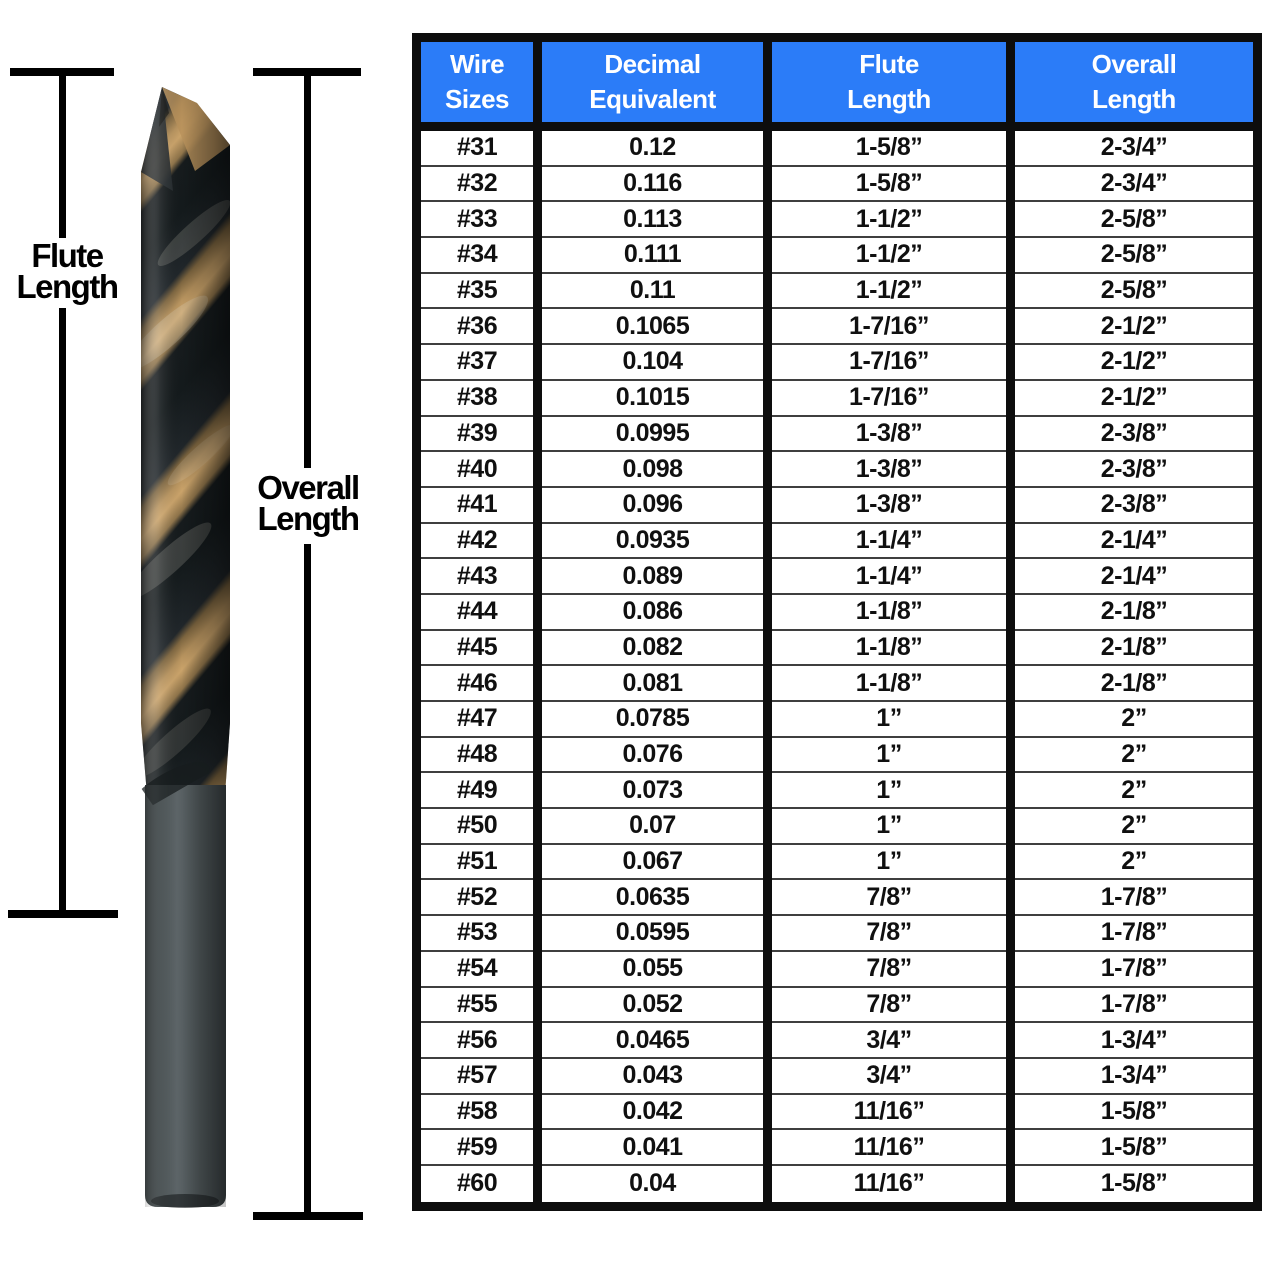  I want to click on table-cell: 0.1065, so click(652, 327).